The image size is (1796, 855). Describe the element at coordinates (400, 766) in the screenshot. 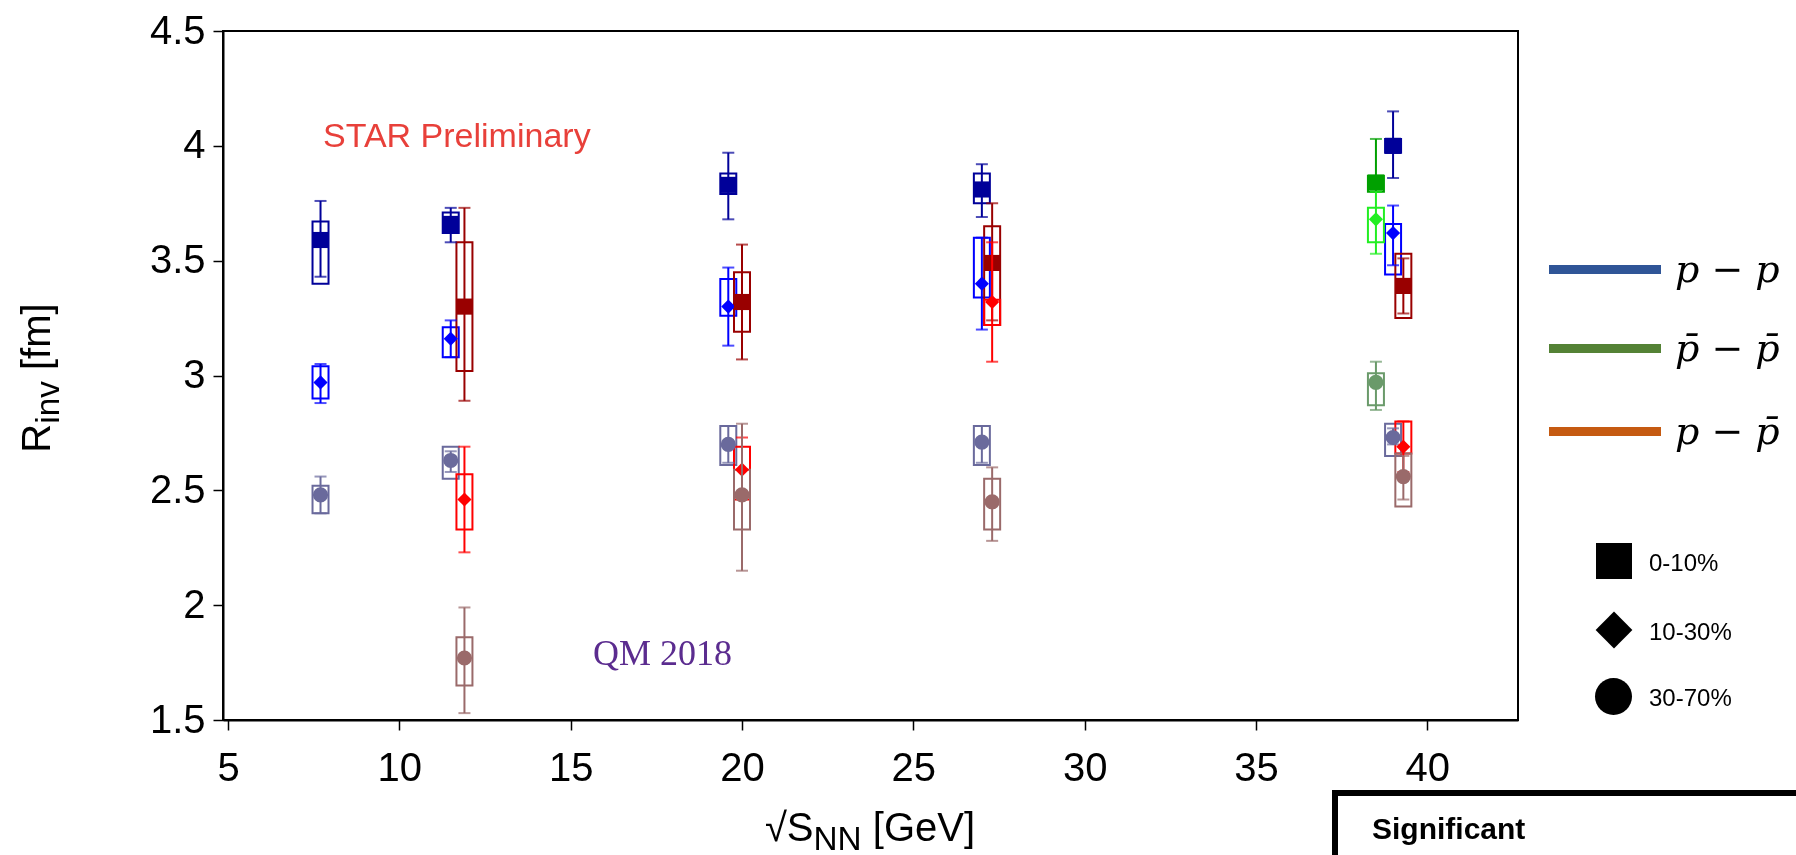

I see `x-tick-label: 10` at that location.